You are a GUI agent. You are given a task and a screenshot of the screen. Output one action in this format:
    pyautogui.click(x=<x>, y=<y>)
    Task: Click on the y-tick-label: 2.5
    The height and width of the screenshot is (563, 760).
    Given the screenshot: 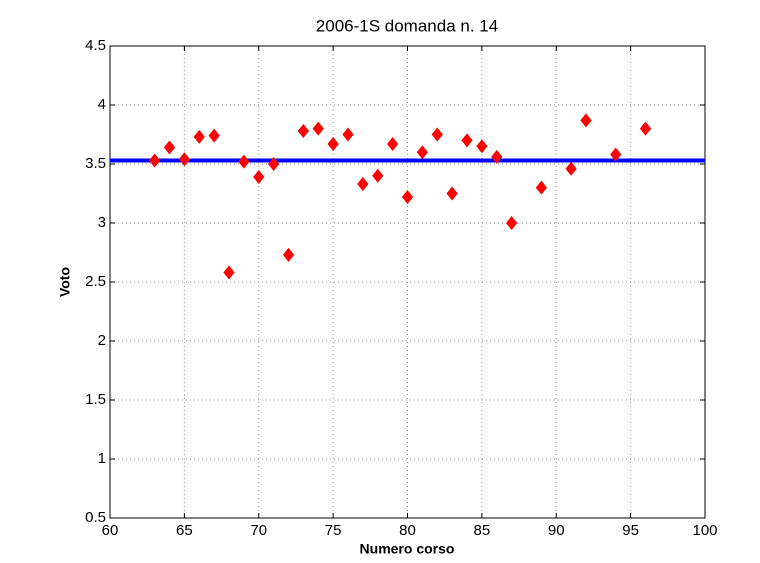 What is the action you would take?
    pyautogui.click(x=95, y=281)
    